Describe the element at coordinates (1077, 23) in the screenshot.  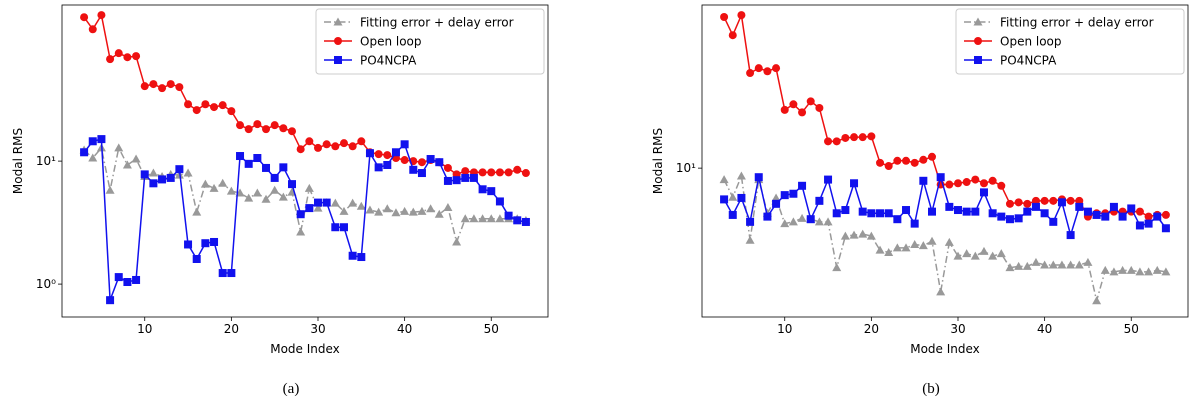
I see `legend-label: Fitting error + delay error` at that location.